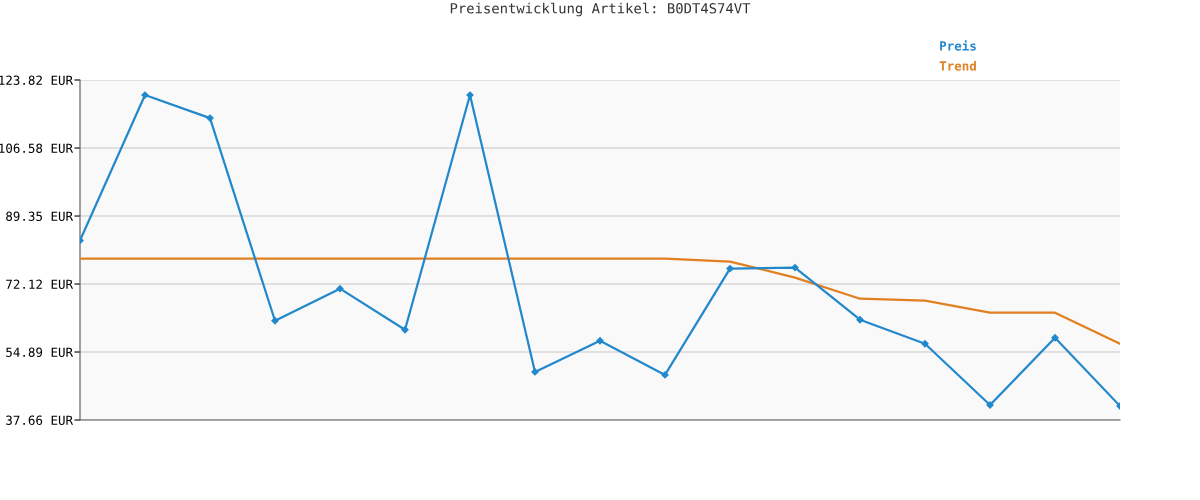 The image size is (1200, 500). What do you see at coordinates (37, 80) in the screenshot?
I see `y-tick-label: 123.82 EUR` at bounding box center [37, 80].